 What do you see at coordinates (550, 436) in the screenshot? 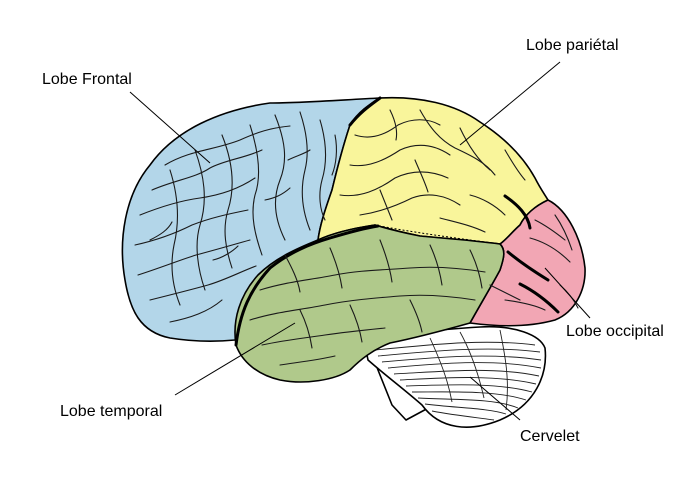
I see `label-cerebellum: Cervelet` at bounding box center [550, 436].